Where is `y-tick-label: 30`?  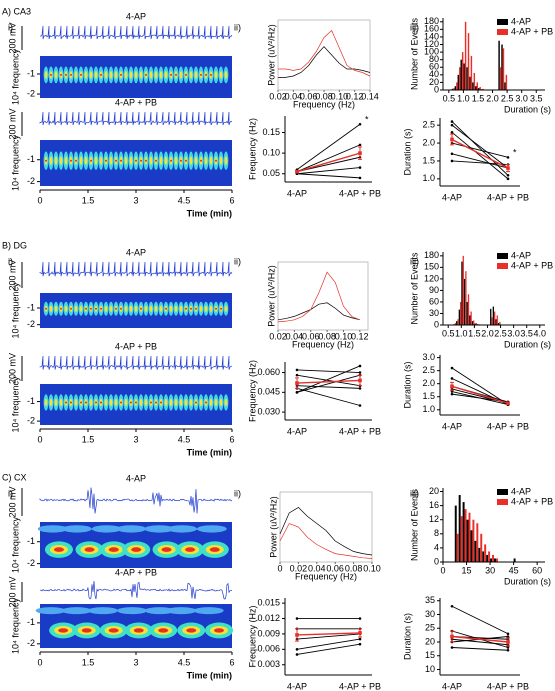
y-tick-label: 30 is located at coordinates (434, 313).